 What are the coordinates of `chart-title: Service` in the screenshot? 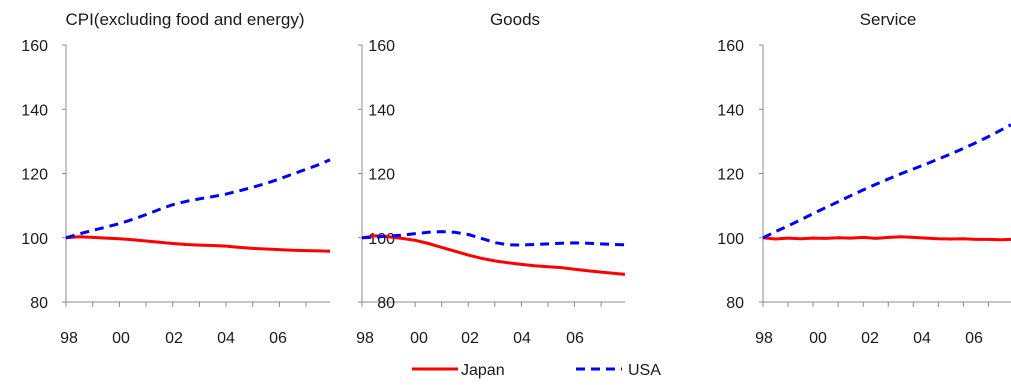 It's located at (888, 19).